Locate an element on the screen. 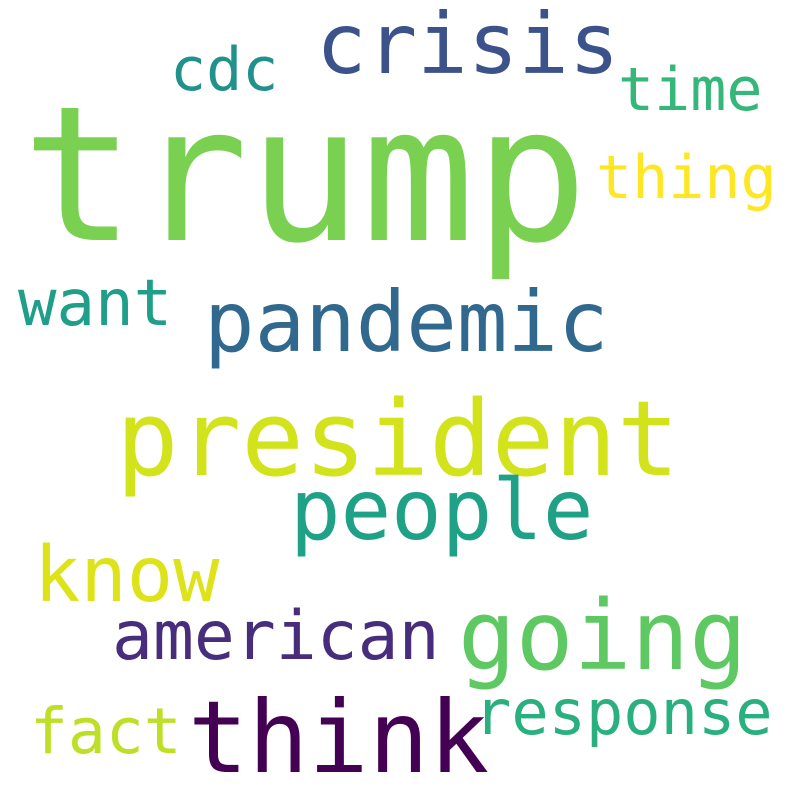 Image resolution: width=800 pixels, height=800 pixels. word-president: president is located at coordinates (398, 439).